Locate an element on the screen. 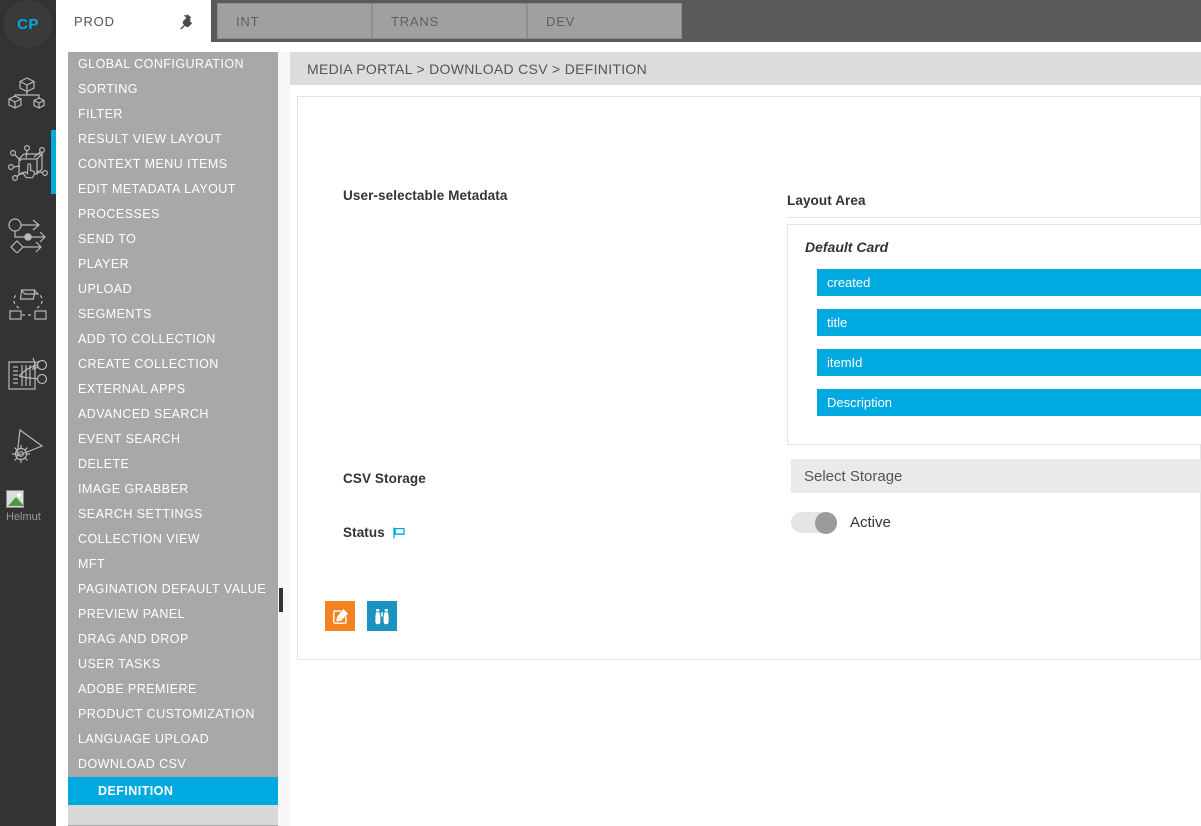 The width and height of the screenshot is (1201, 826). menu-item-image-grabber: IMAGE GRABBER is located at coordinates (133, 489).